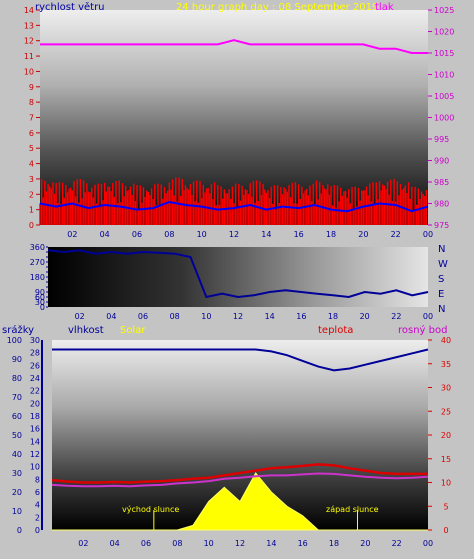  Describe the element at coordinates (29, 71) in the screenshot. I see `left-tick-label: 10` at that location.